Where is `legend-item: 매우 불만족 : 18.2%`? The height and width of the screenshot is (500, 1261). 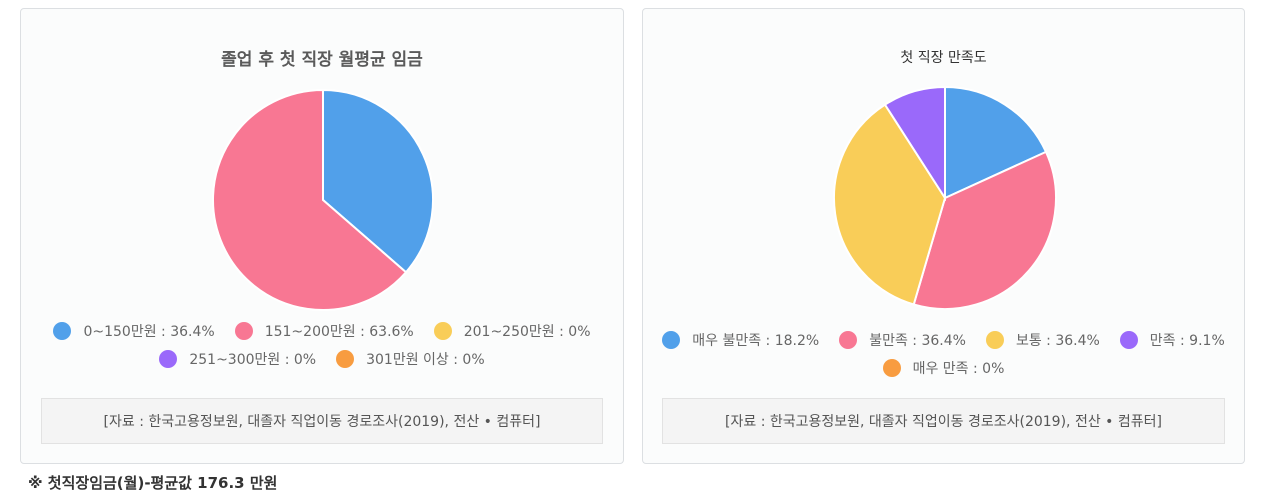 legend-item: 매우 불만족 : 18.2% is located at coordinates (740, 340).